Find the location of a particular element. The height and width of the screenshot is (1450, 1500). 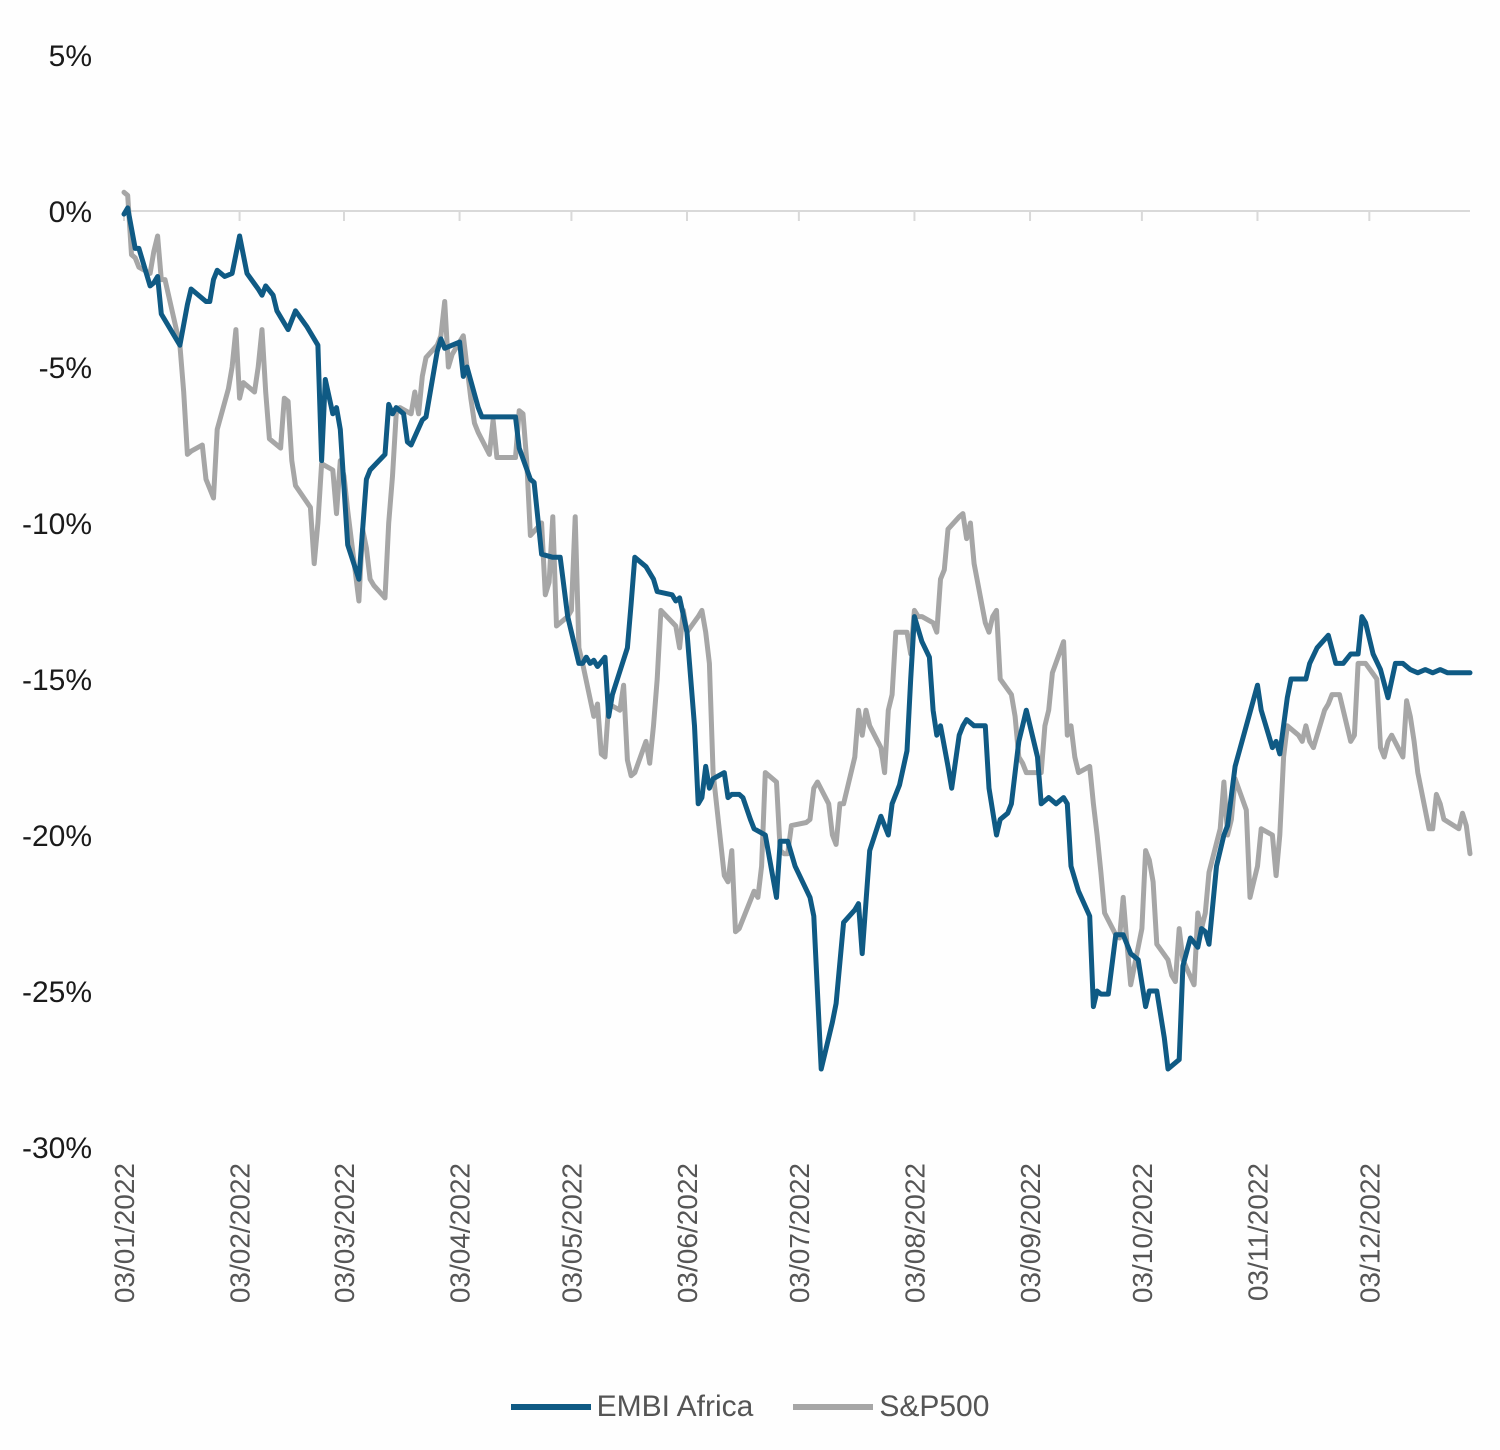

legend-label-embi-africa: EMBI Africa is located at coordinates (675, 1406).